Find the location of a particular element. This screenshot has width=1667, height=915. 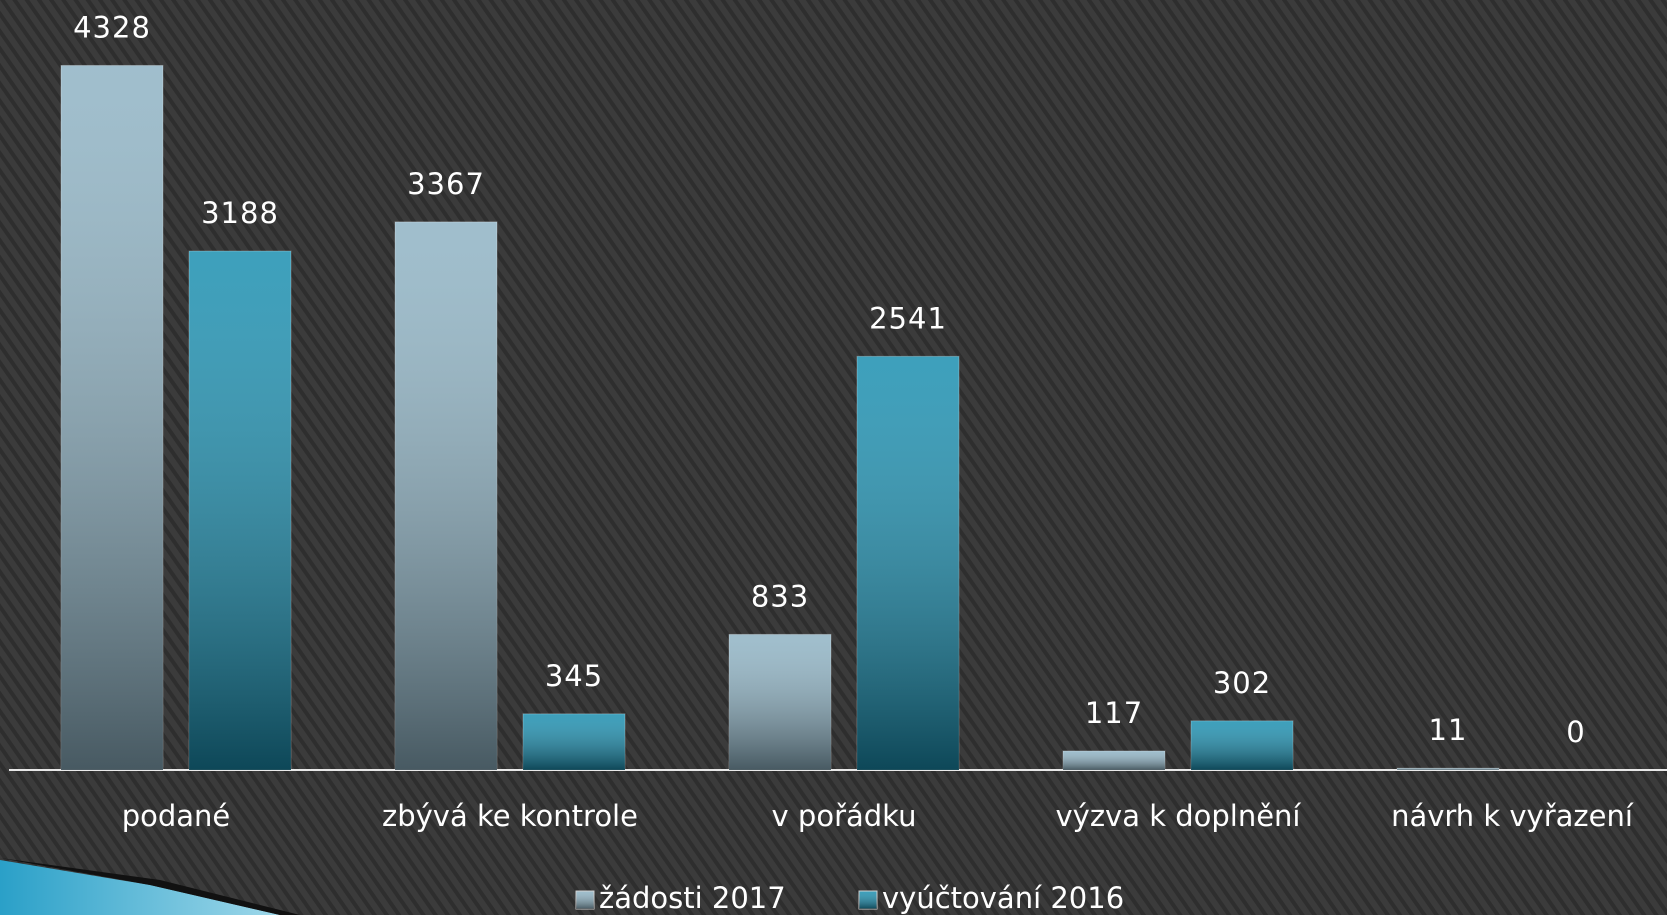

decoration-shadow is located at coordinates (150, 886).